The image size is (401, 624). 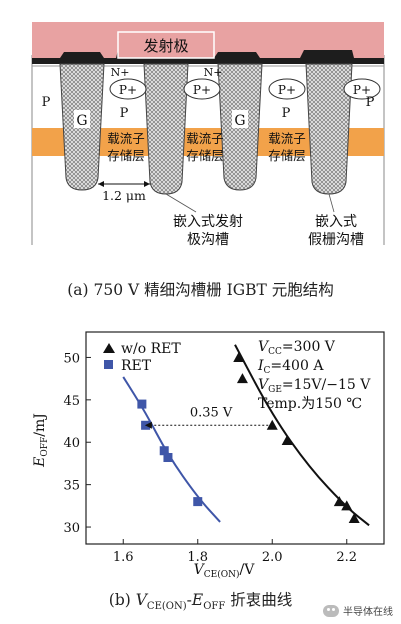 I want to click on y-tick-label: 30, so click(x=71, y=528).